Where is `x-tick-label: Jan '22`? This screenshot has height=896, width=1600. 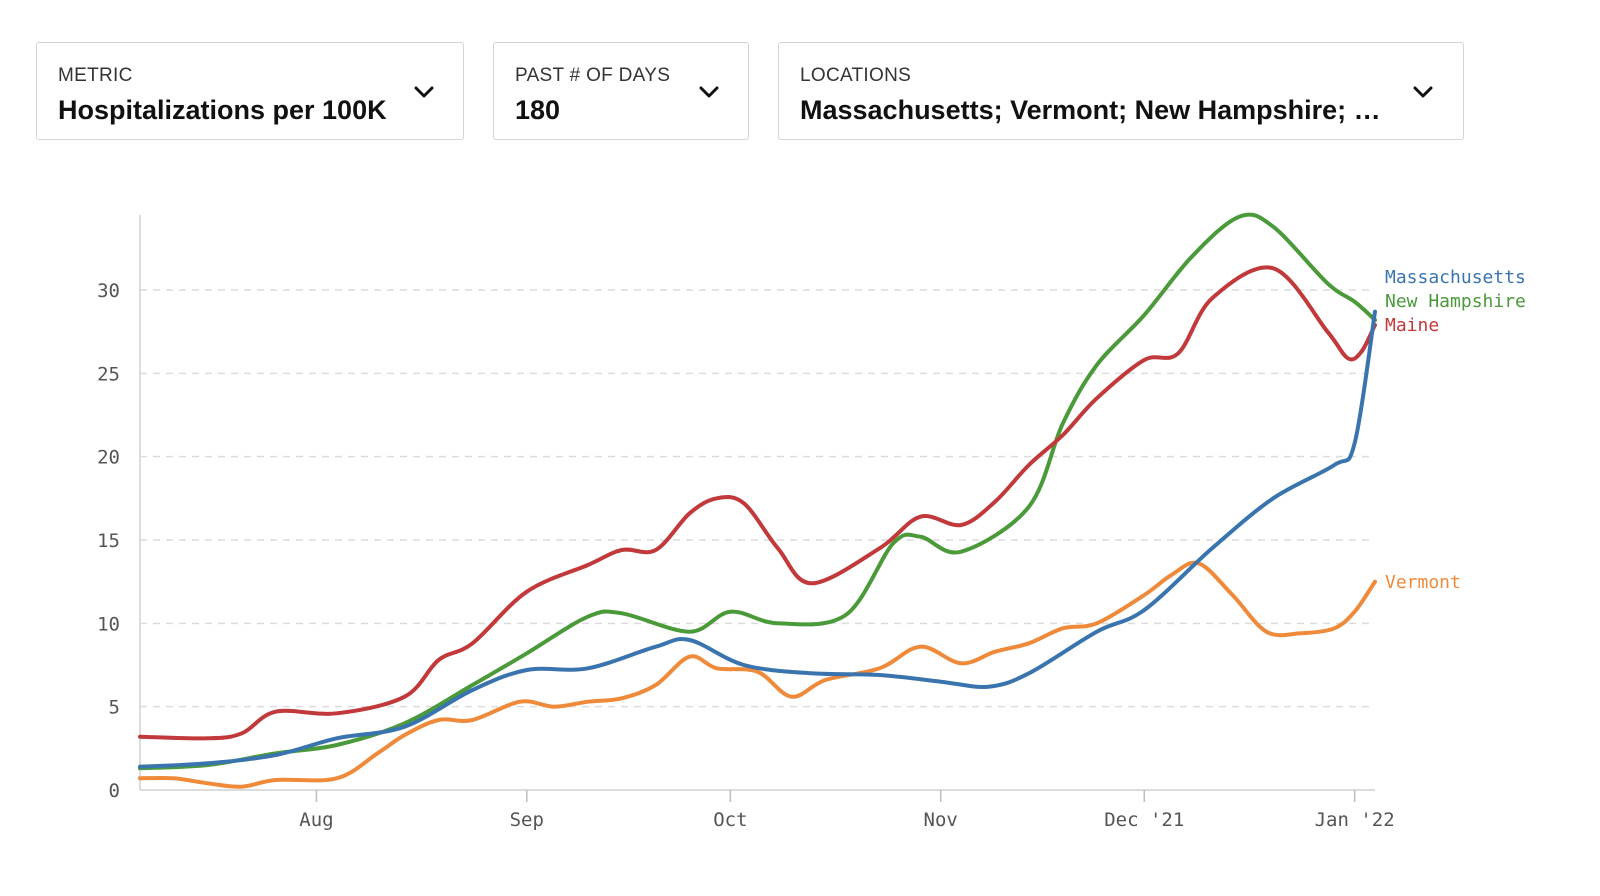 x-tick-label: Jan '22 is located at coordinates (1355, 820).